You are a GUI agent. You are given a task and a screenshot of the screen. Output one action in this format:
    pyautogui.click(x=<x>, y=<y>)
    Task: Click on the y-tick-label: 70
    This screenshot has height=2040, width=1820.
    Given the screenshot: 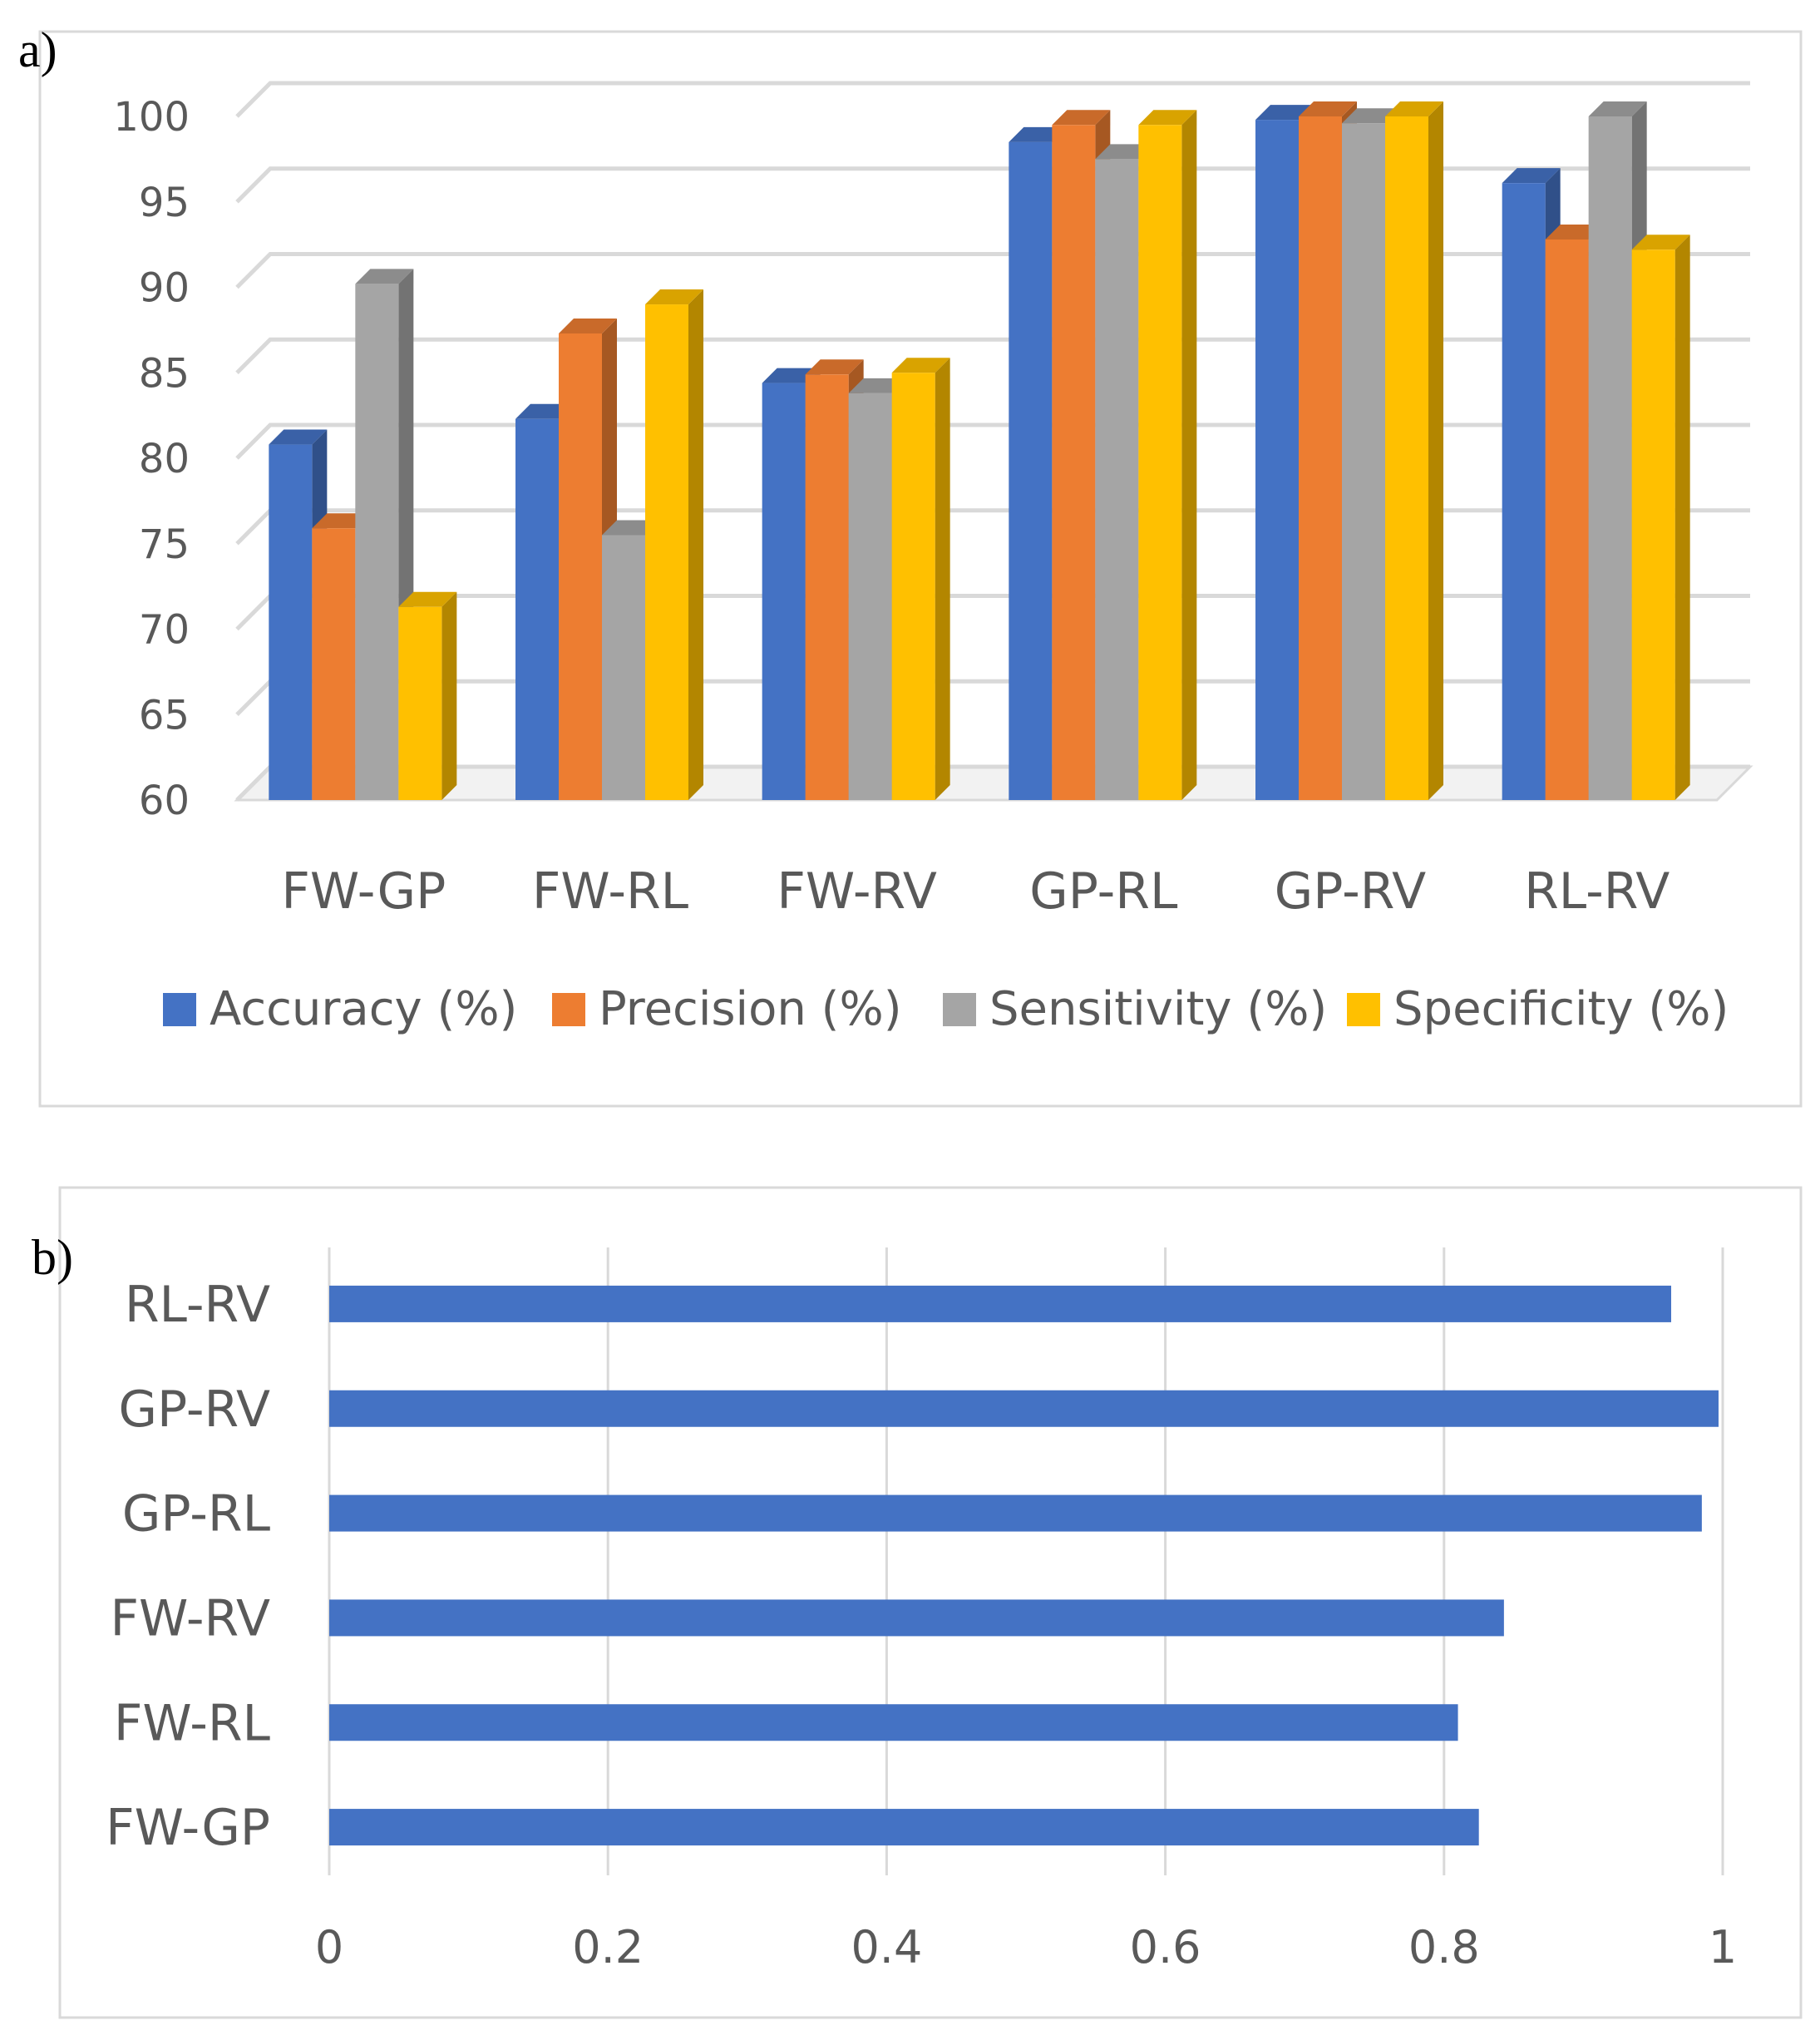 What is the action you would take?
    pyautogui.click(x=164, y=630)
    